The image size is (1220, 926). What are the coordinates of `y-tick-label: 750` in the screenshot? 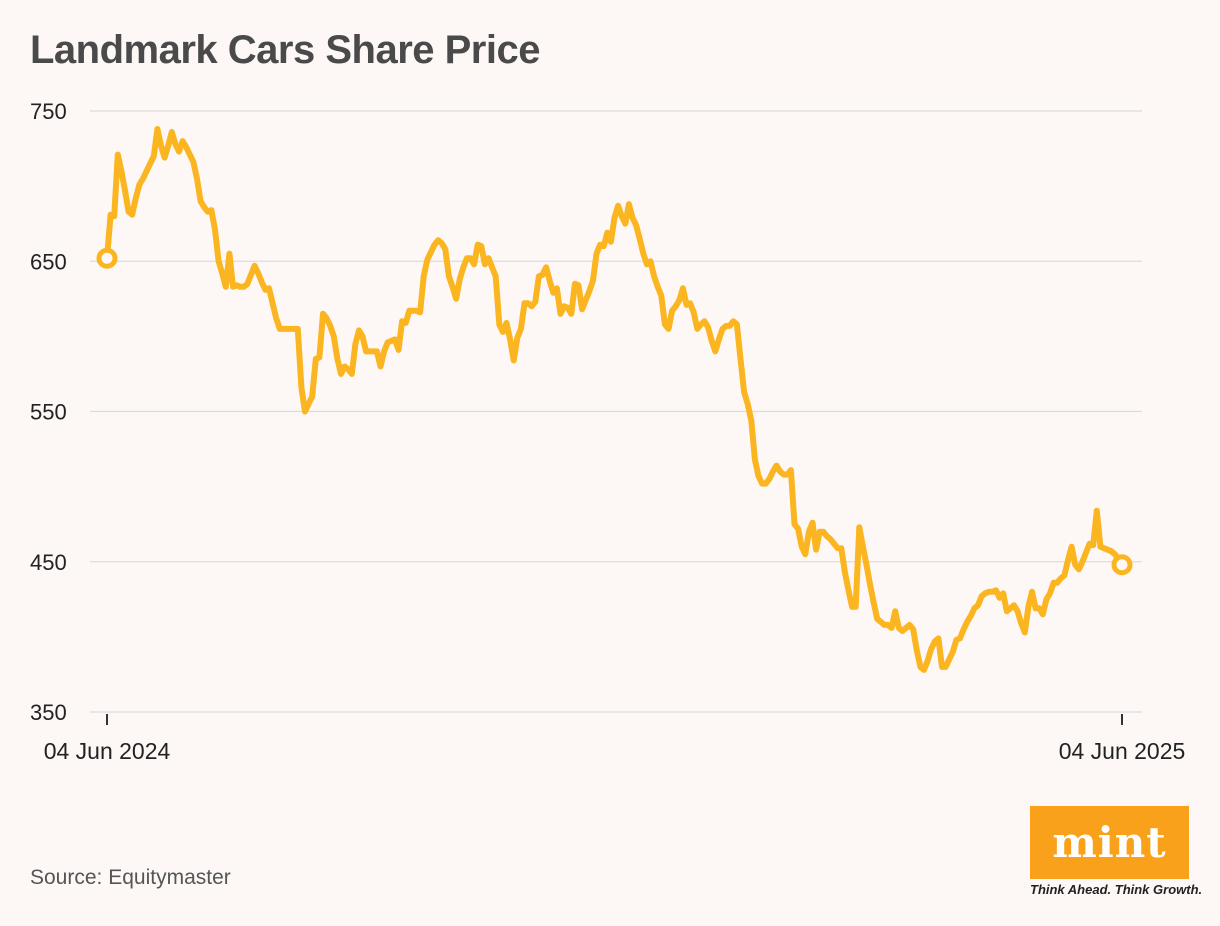 It's located at (48, 111).